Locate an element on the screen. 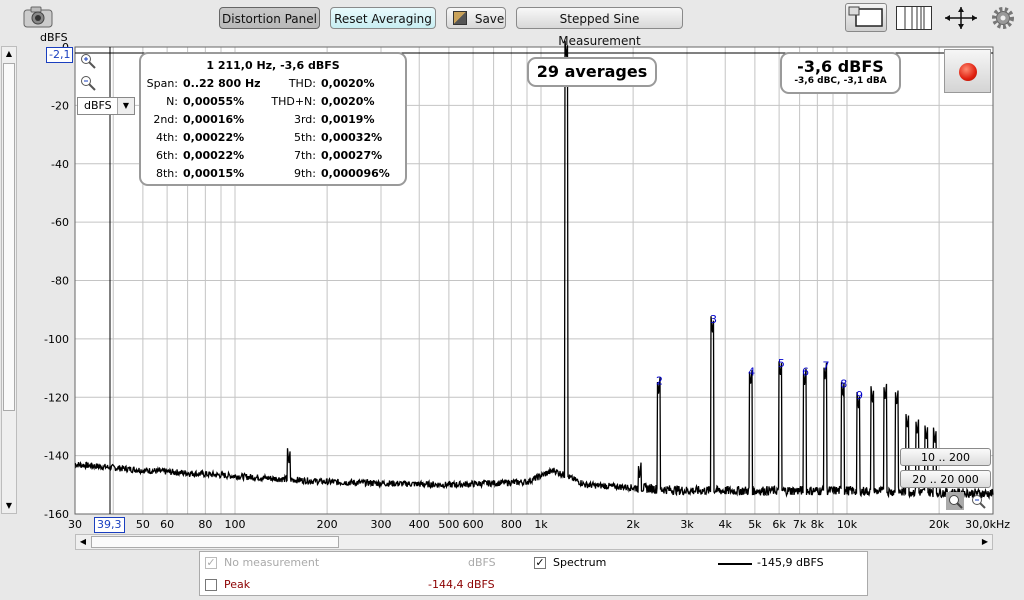 This screenshot has height=600, width=1024. zoom-in-x-icon is located at coordinates (955, 501).